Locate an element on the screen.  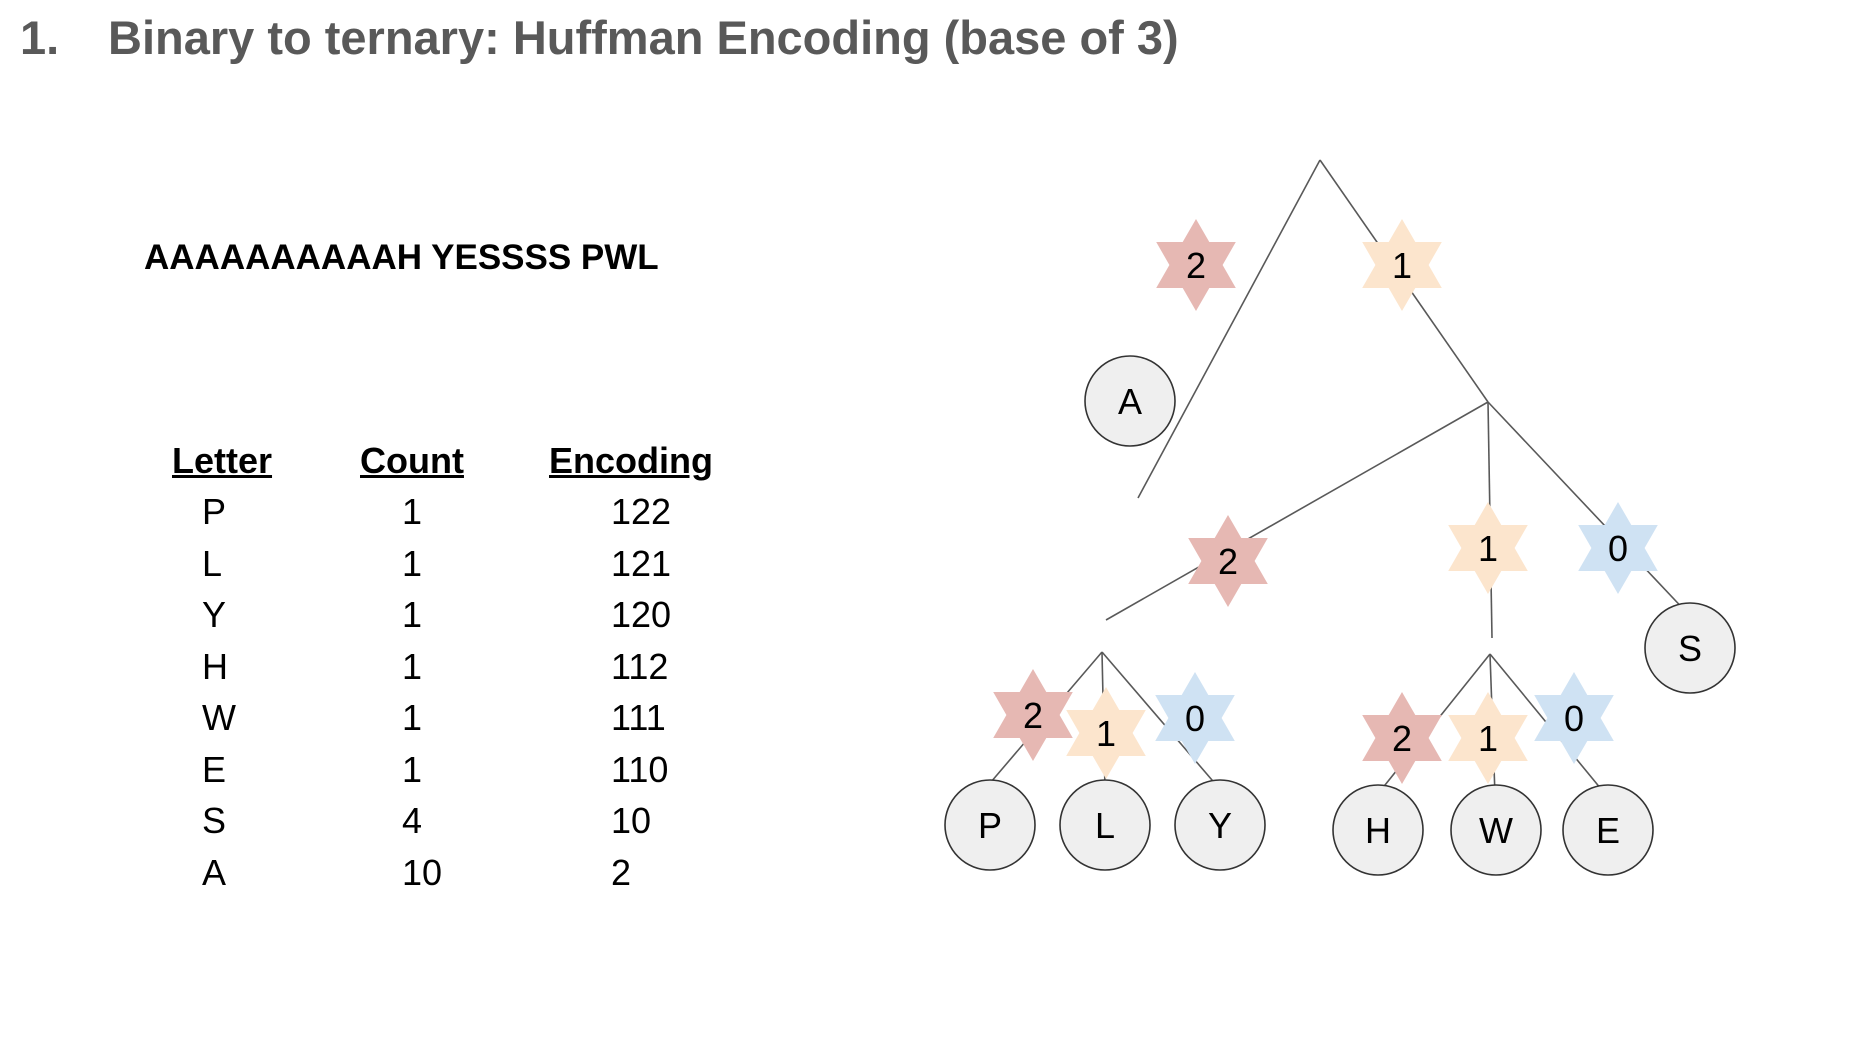
leaf-letter: S is located at coordinates (1690, 648).